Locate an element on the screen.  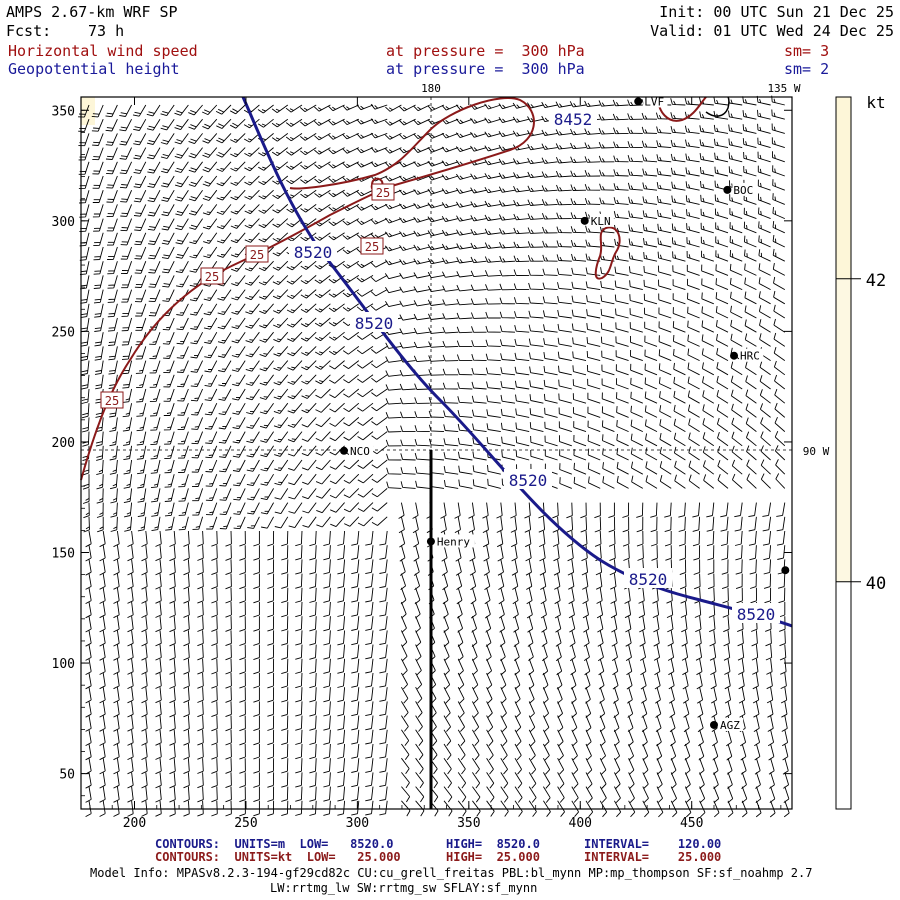
meridian-label-180: 180 is located at coordinates (431, 88).